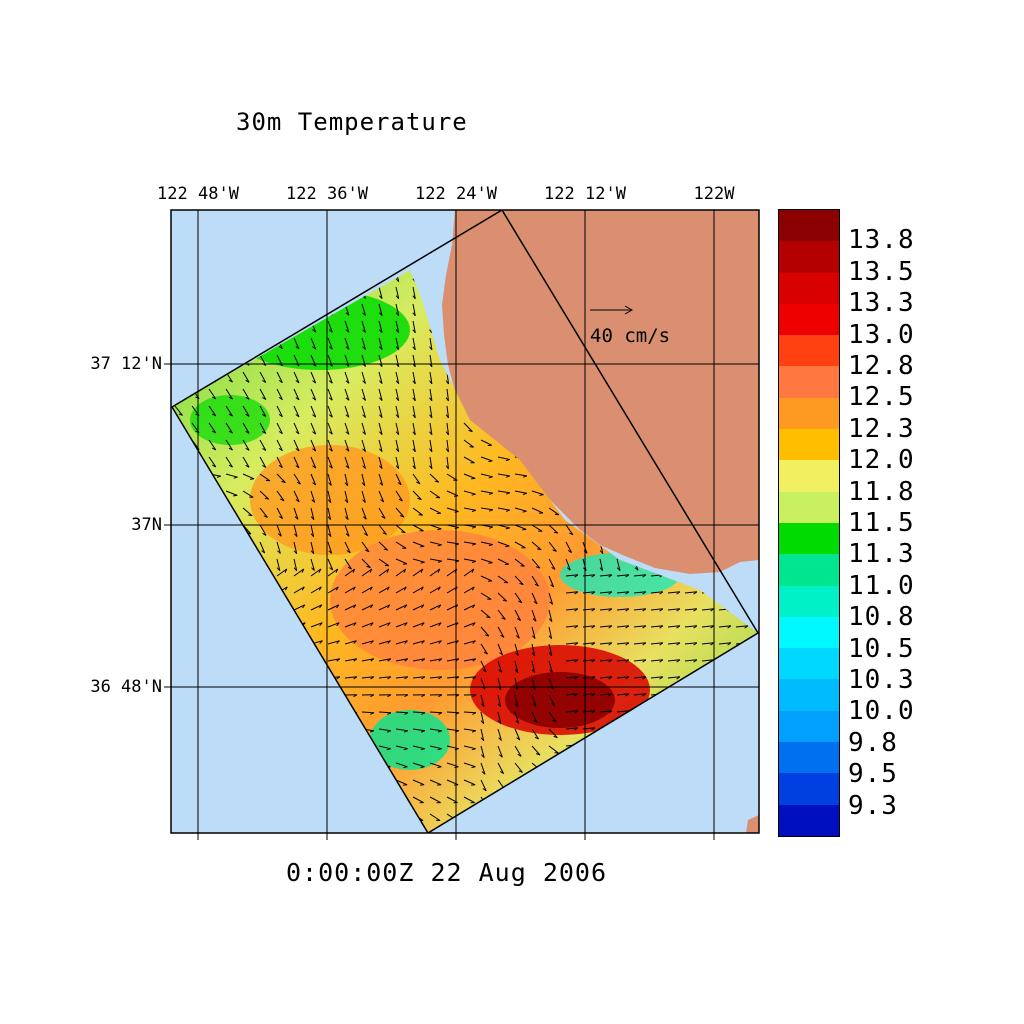 The width and height of the screenshot is (1024, 1024). What do you see at coordinates (881, 397) in the screenshot?
I see `colorbar-label: 12.5` at bounding box center [881, 397].